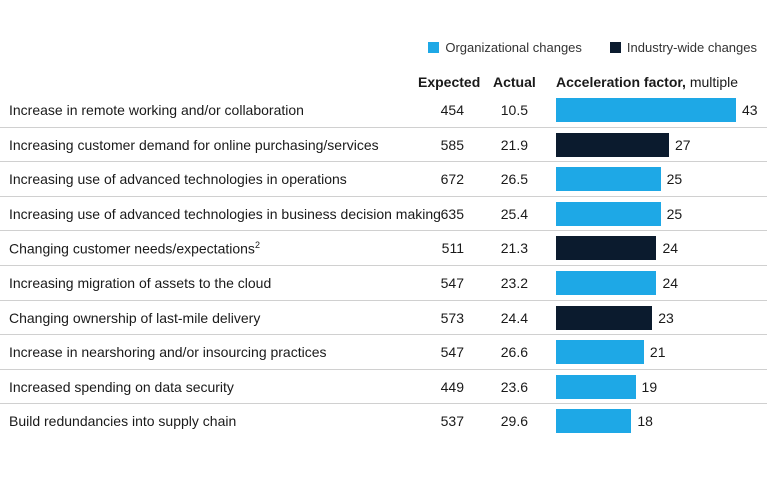  I want to click on bar-value-label: 43, so click(750, 110).